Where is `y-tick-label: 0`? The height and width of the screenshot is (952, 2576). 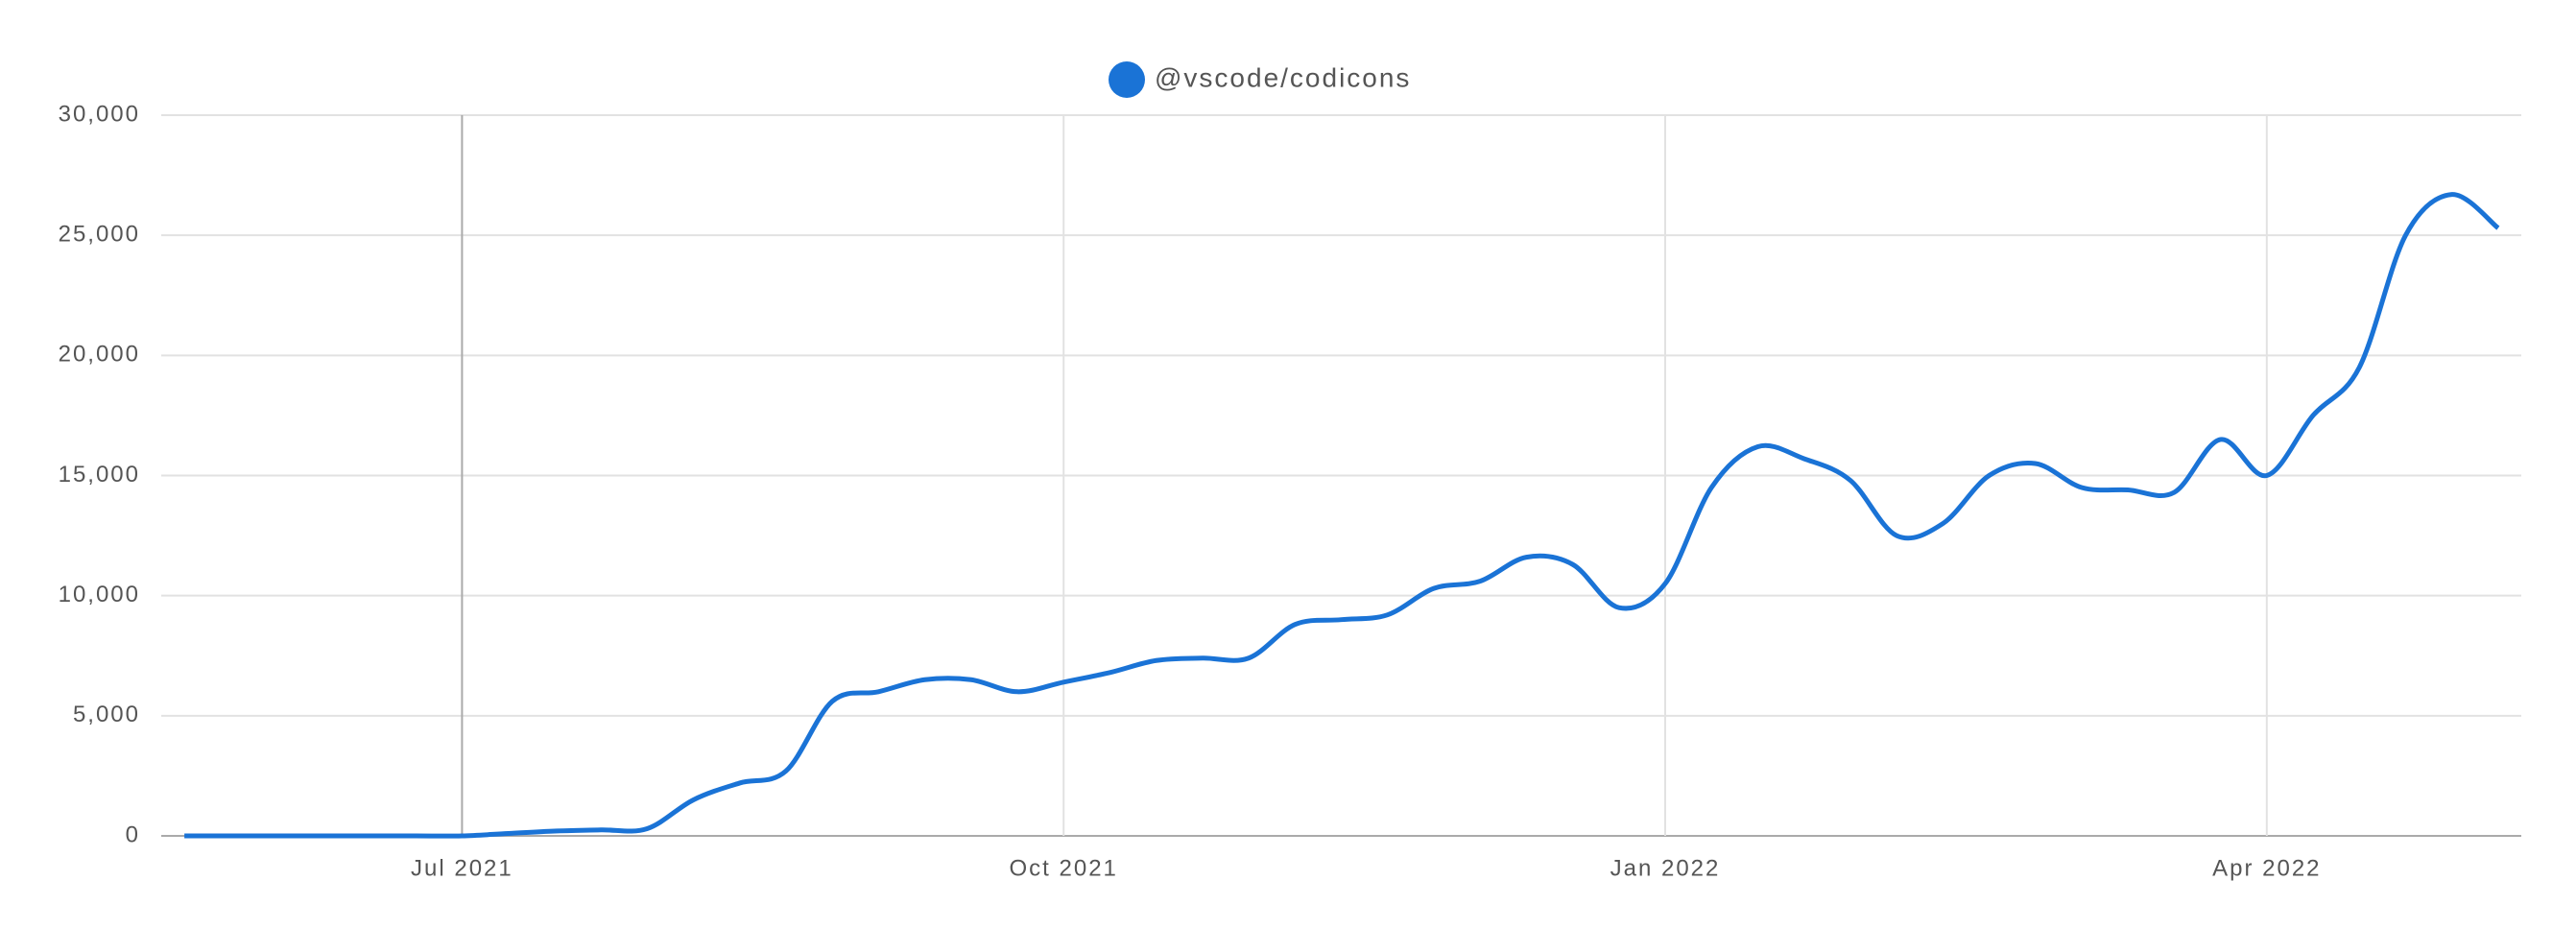
y-tick-label: 0 is located at coordinates (133, 834).